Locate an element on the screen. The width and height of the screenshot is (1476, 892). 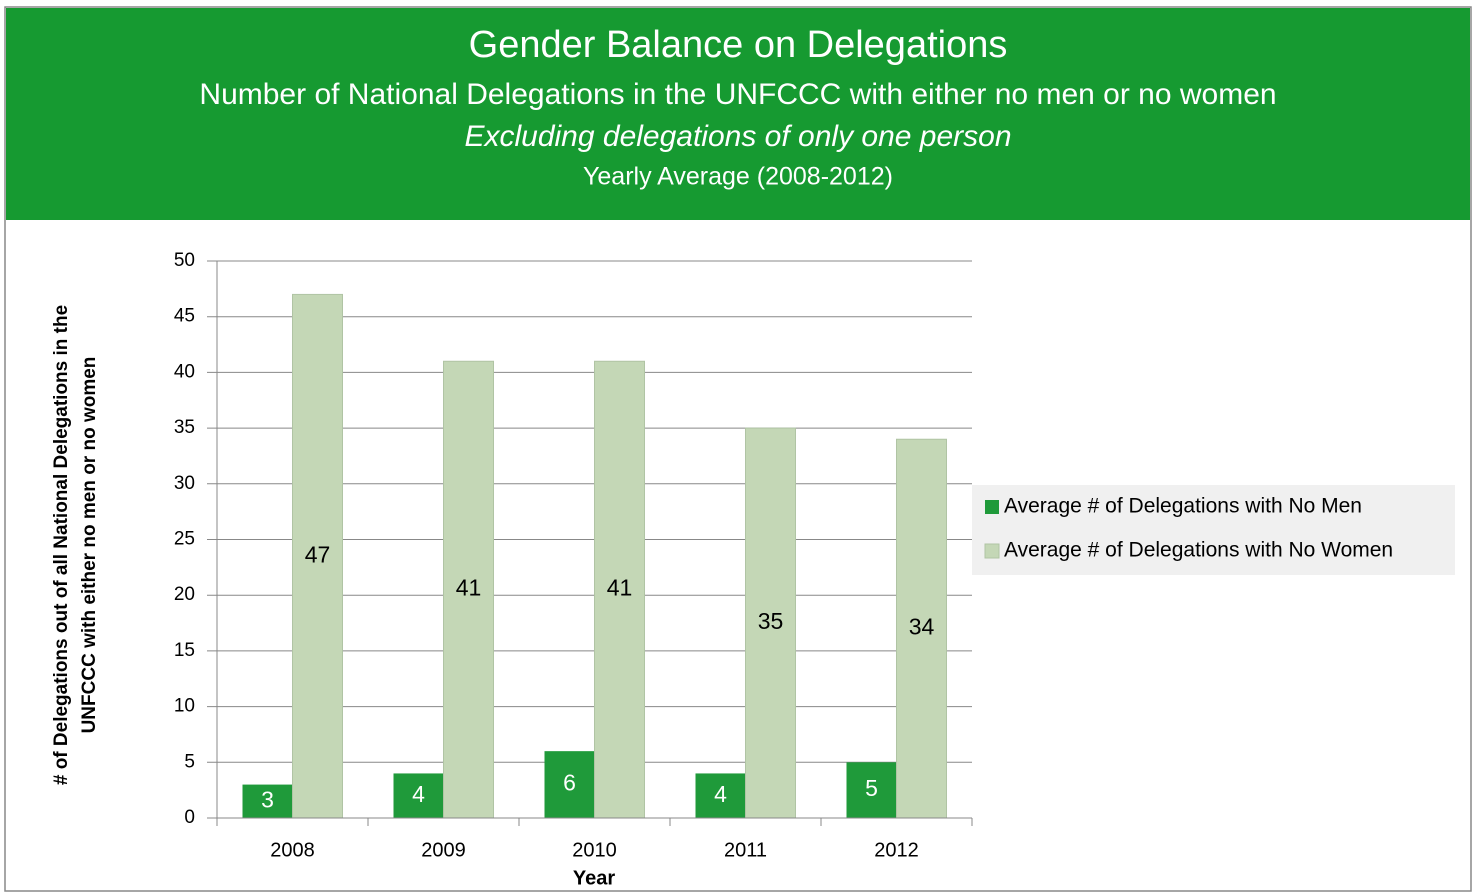
data-label: 5 is located at coordinates (871, 788).